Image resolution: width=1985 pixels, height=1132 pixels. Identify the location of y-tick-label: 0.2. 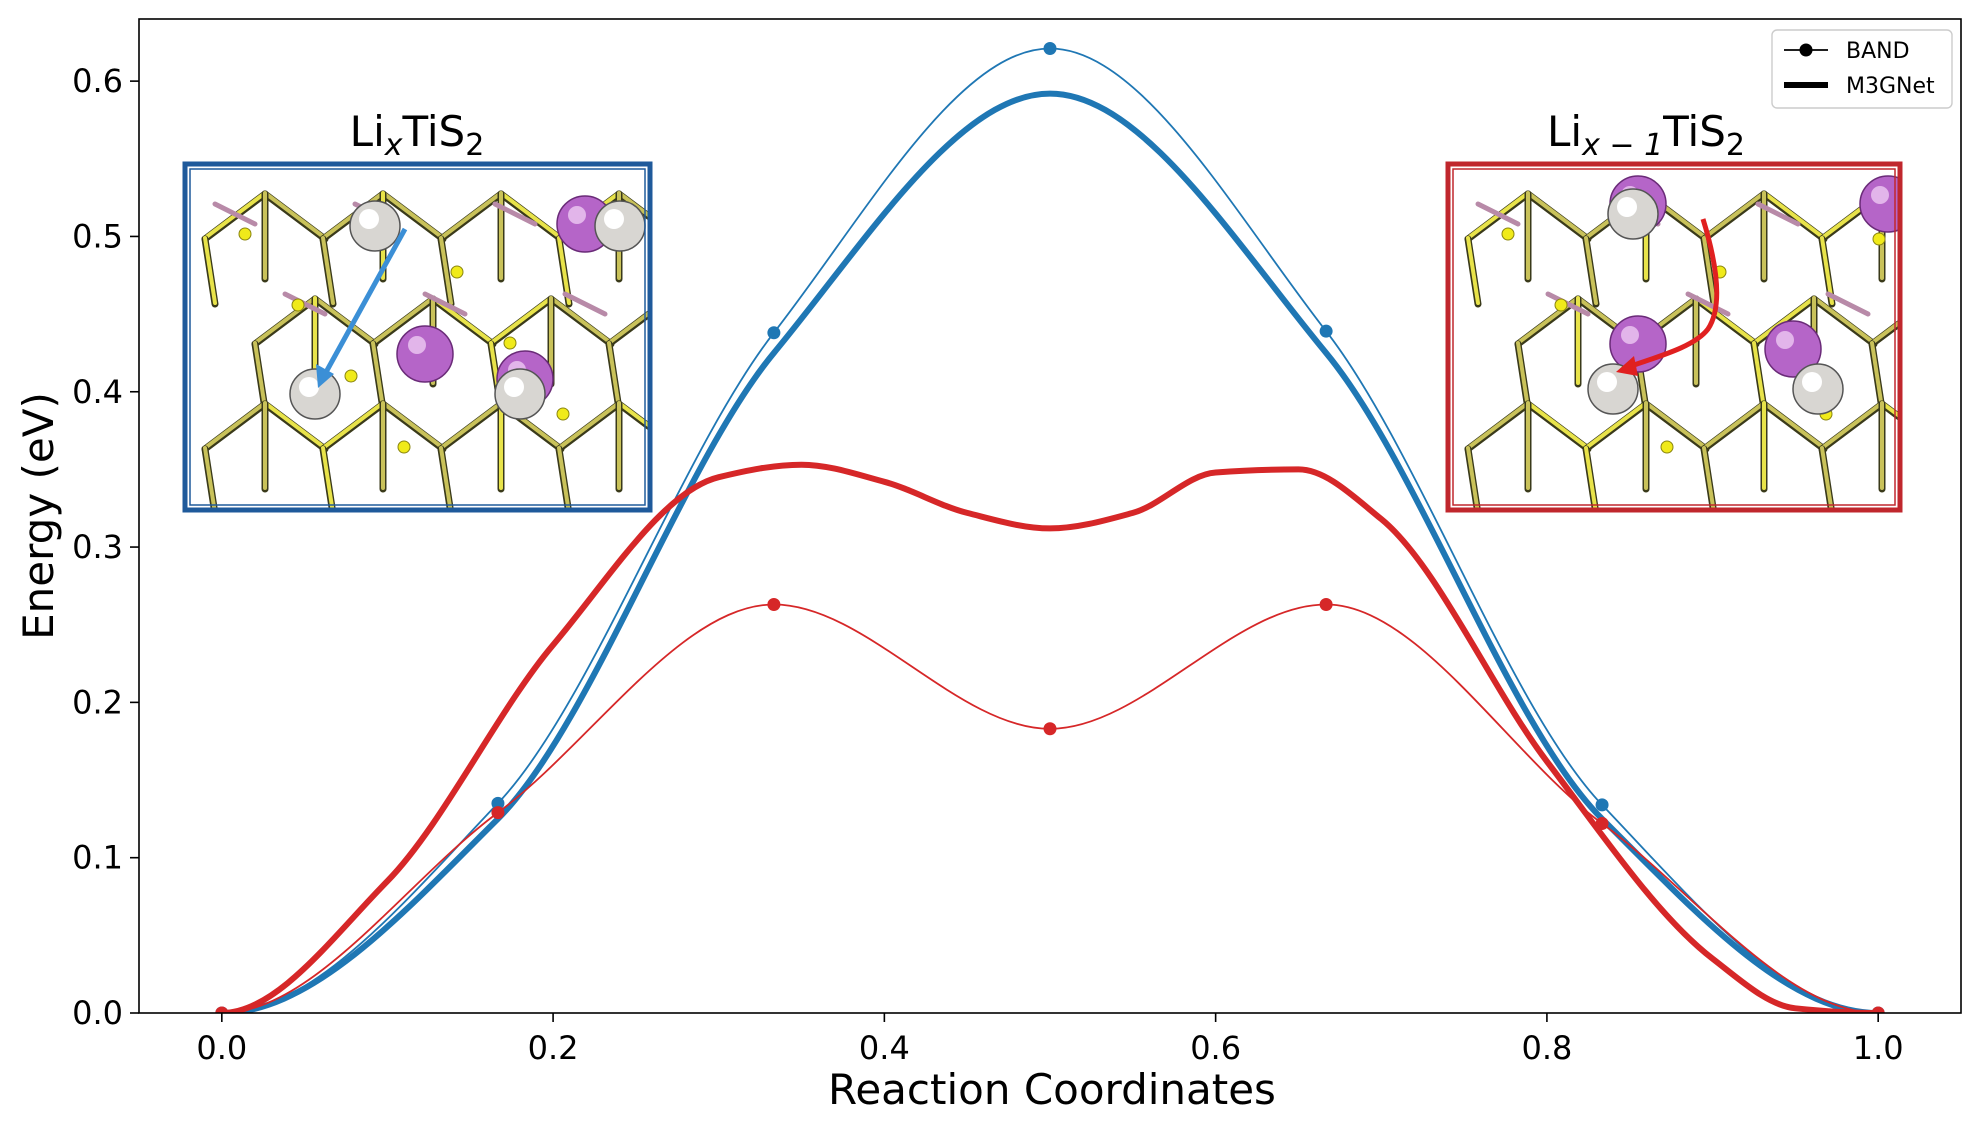
(97, 702).